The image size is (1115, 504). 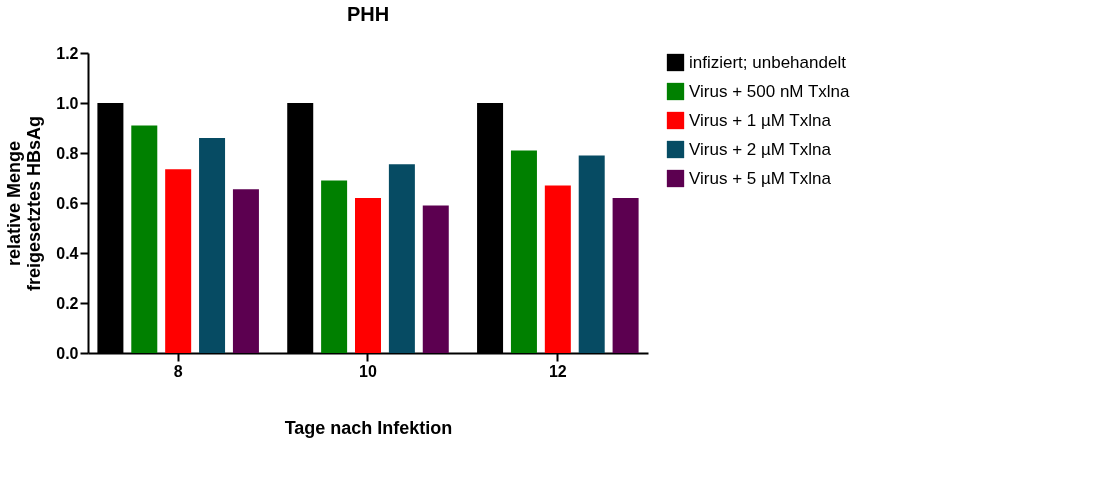 What do you see at coordinates (24, 203) in the screenshot?
I see `y-axis-title: relative Menge freigesetztes HBsAg` at bounding box center [24, 203].